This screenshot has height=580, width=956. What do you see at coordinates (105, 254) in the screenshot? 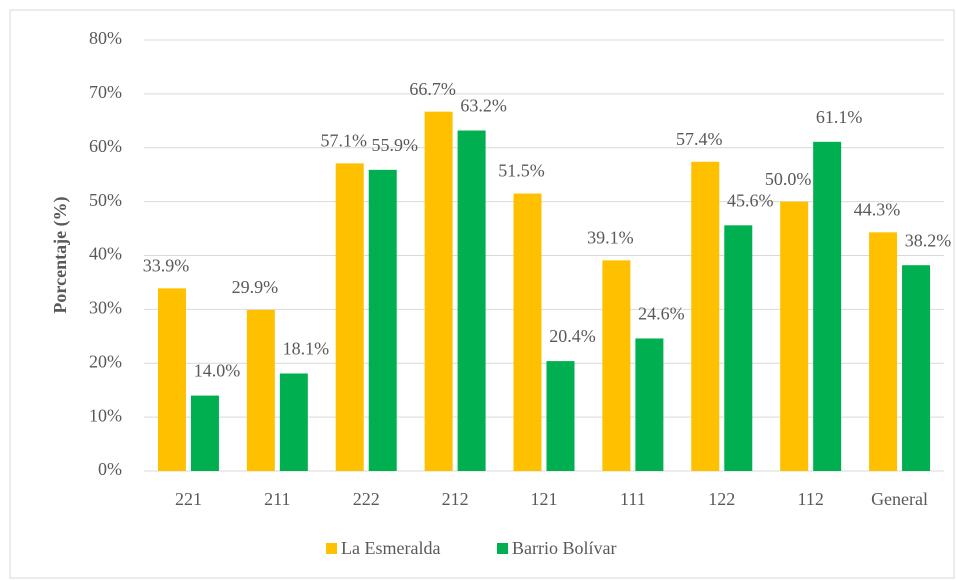
I see `y-tick-label: 40%` at bounding box center [105, 254].